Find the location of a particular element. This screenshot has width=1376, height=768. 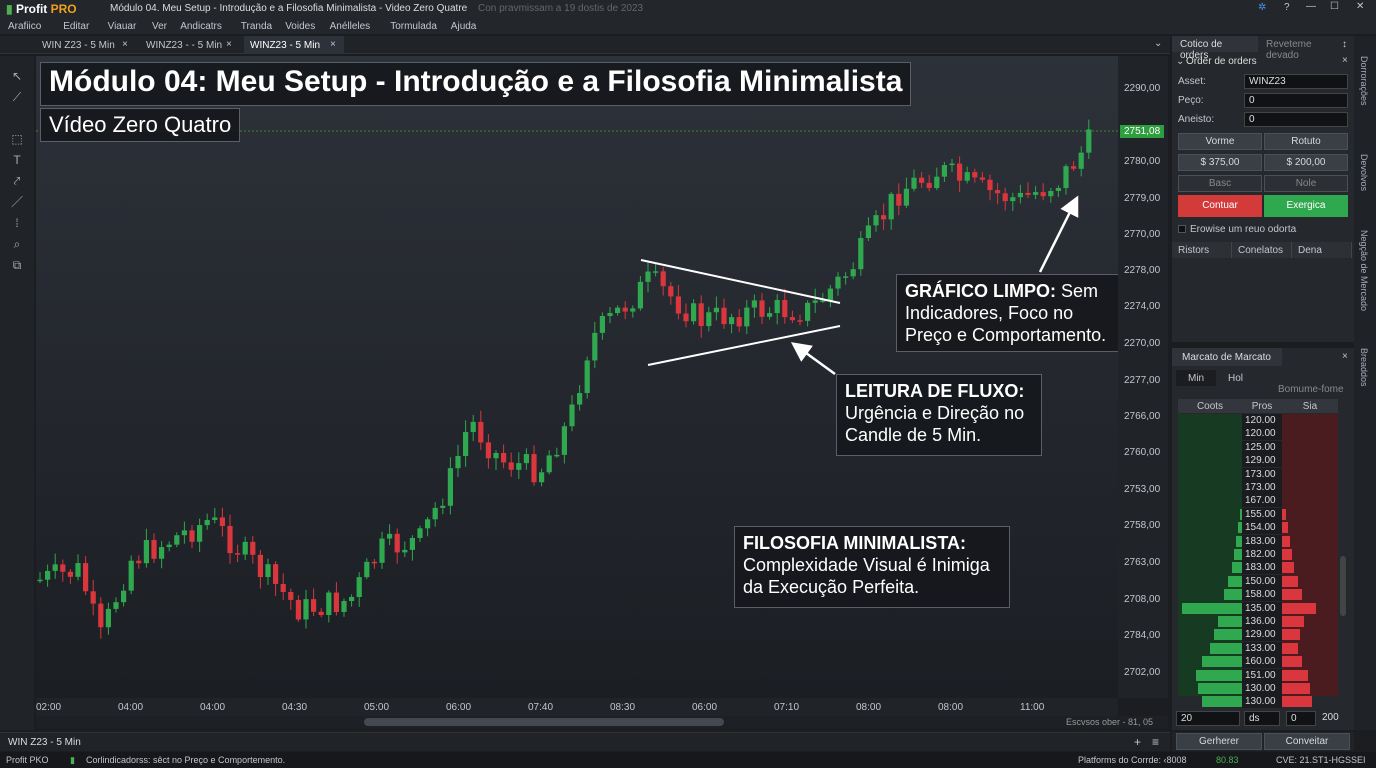

time-label: 04:30 is located at coordinates (295, 707).